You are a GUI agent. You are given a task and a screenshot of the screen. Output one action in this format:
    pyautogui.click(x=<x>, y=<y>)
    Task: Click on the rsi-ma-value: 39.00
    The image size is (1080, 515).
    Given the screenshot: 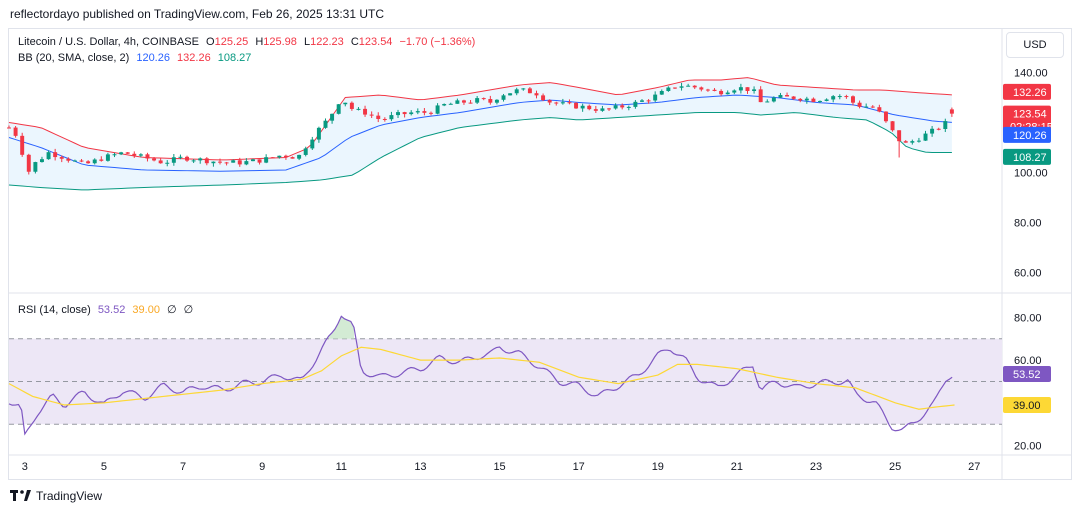 What is the action you would take?
    pyautogui.click(x=146, y=310)
    